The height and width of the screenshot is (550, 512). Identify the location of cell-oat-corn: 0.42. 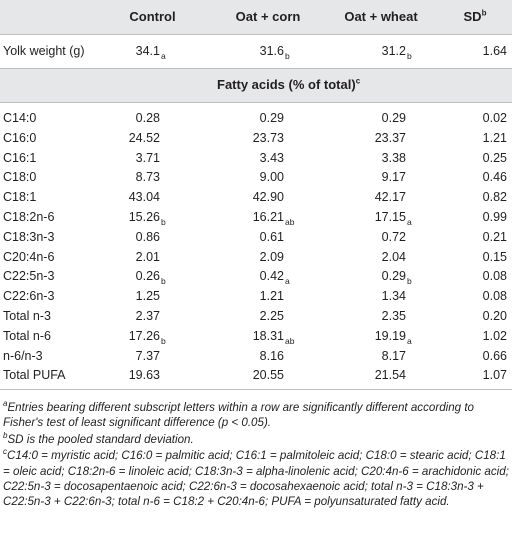
(271, 276).